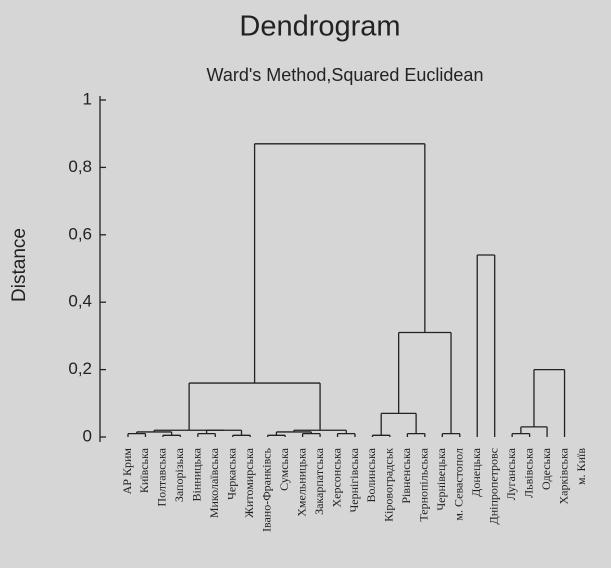 The width and height of the screenshot is (611, 568). I want to click on leaf-label: Кіровоградськ, so click(389, 485).